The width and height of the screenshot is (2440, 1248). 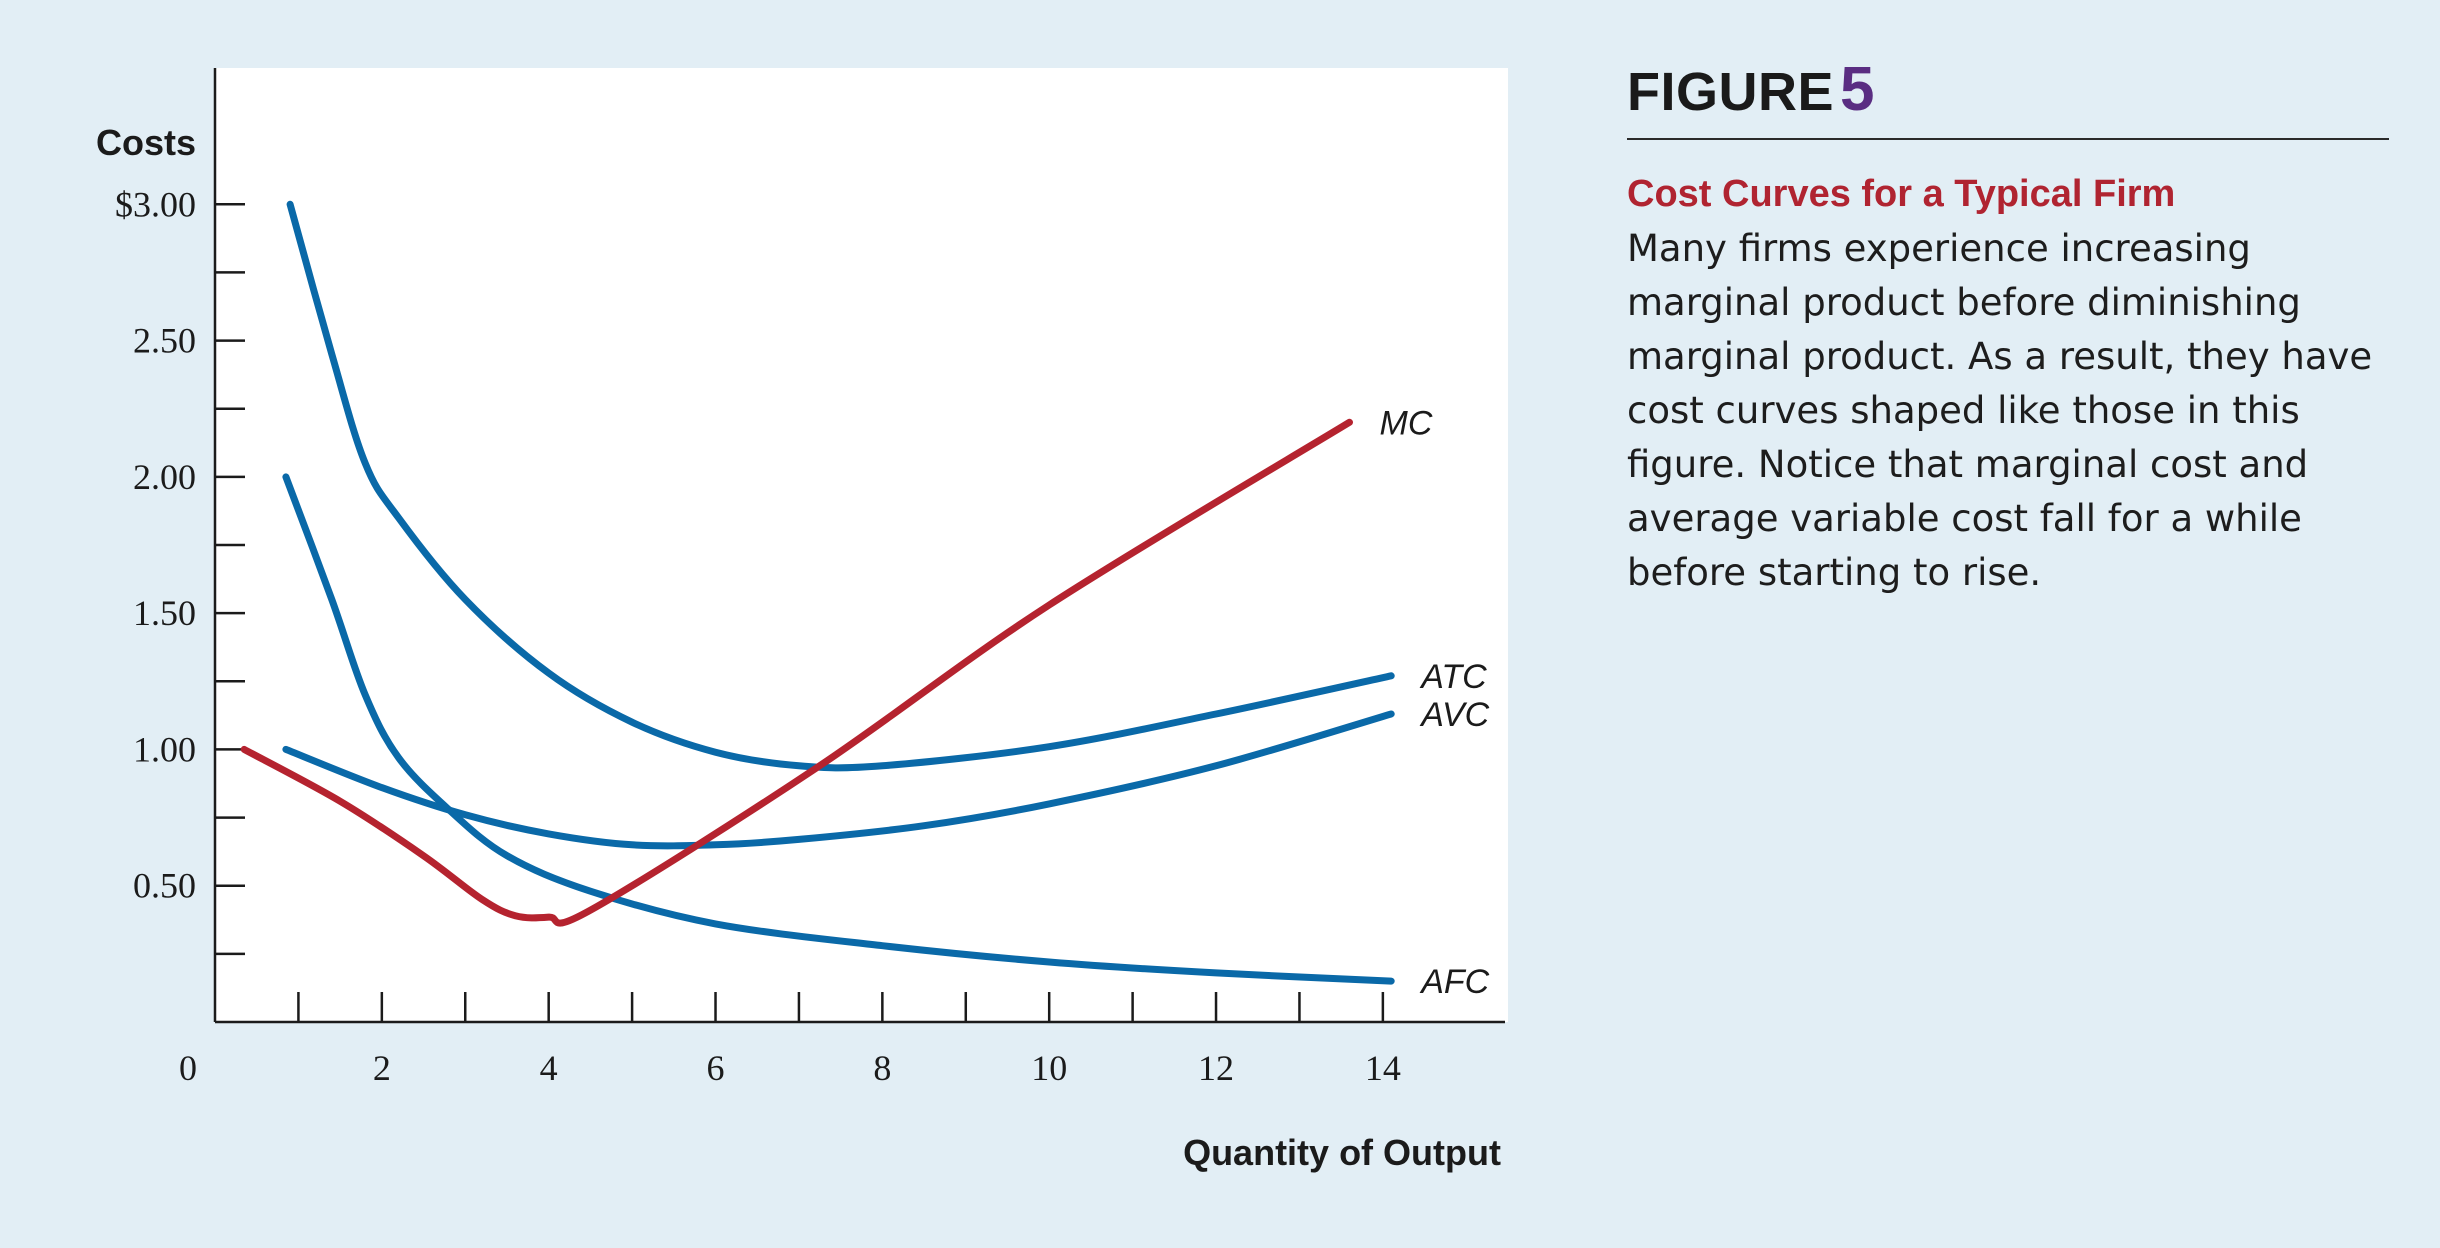 I want to click on x-tick-label-0: 2, so click(x=382, y=1068).